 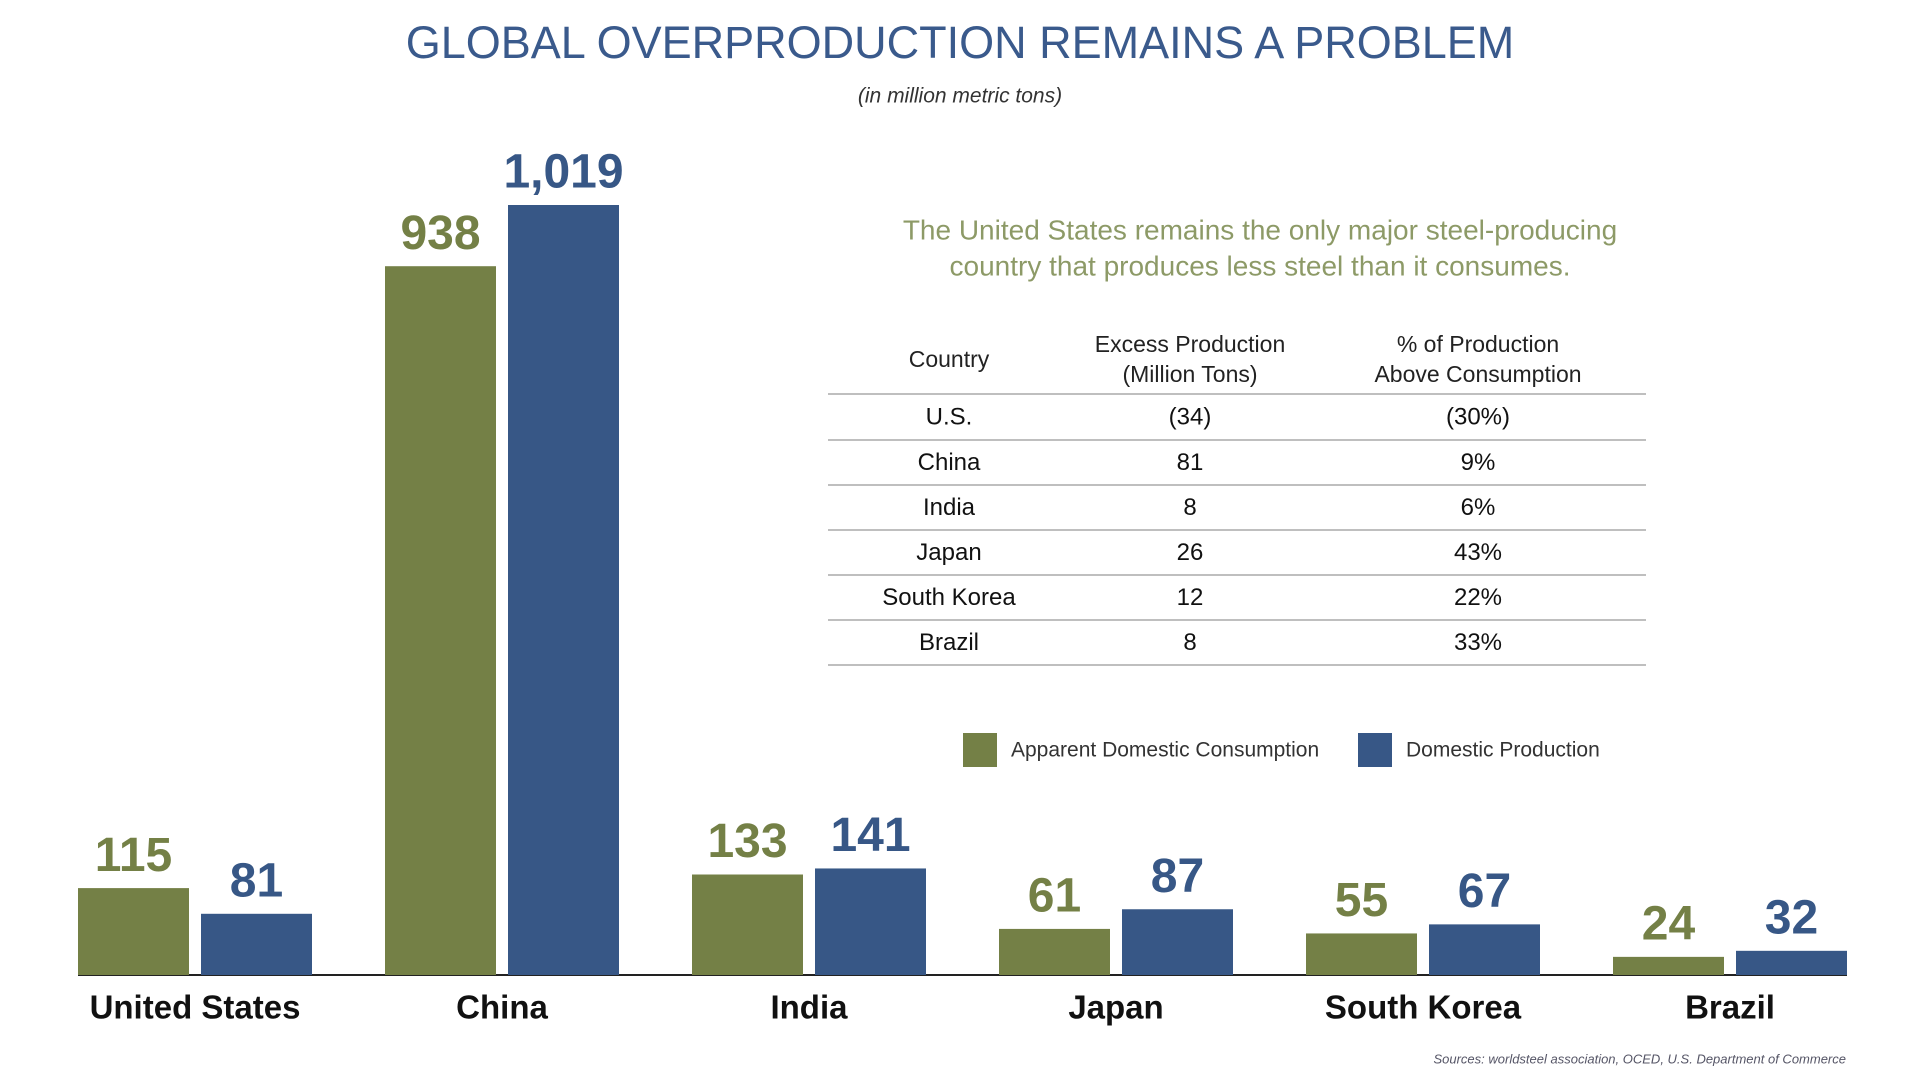 I want to click on table-header: Above Consumption, so click(x=1477, y=374).